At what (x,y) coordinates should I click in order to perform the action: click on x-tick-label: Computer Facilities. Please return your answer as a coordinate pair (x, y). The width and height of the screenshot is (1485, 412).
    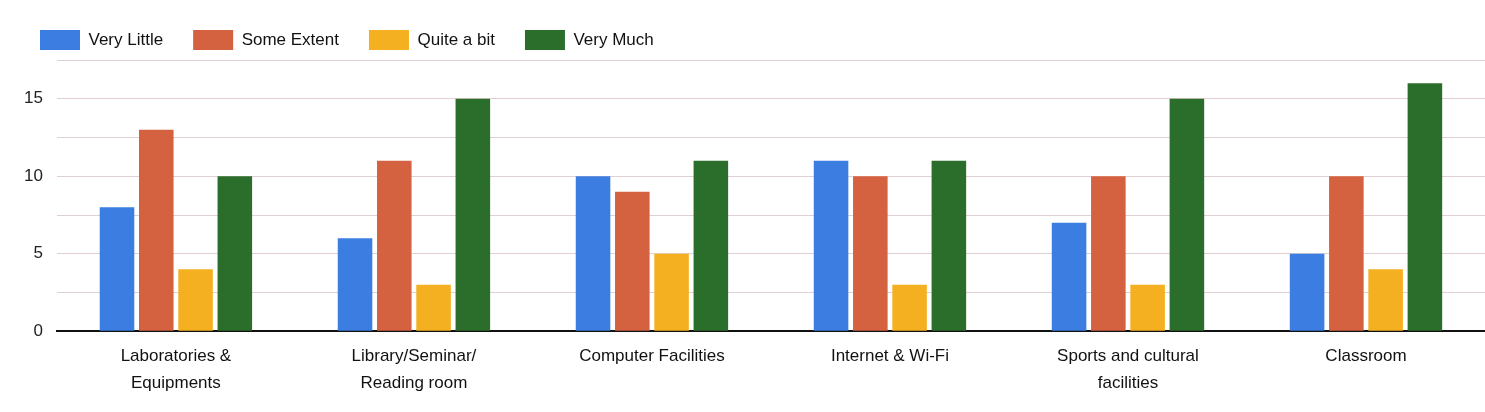
    Looking at the image, I should click on (652, 356).